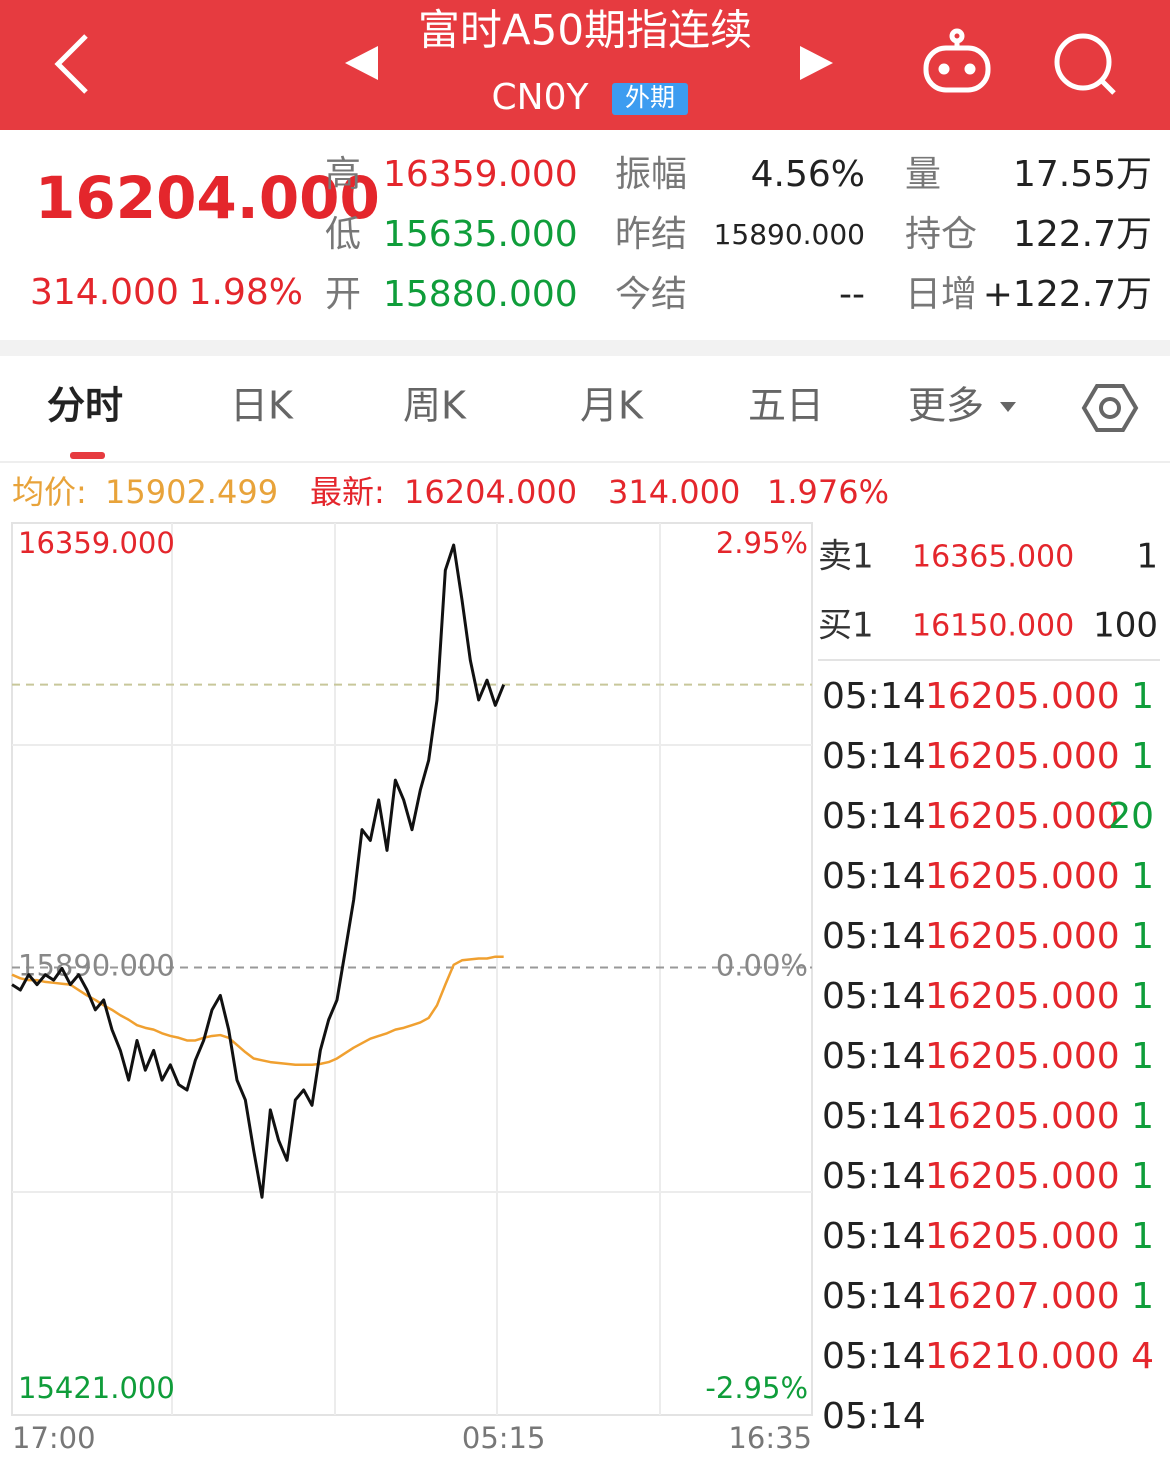  Describe the element at coordinates (262, 406) in the screenshot. I see `tab: 日K` at that location.